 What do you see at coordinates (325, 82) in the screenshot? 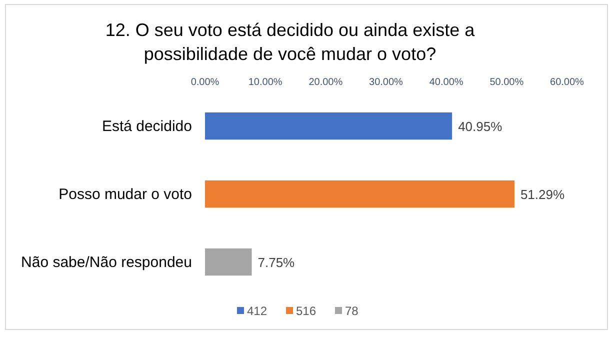
I see `x-tick-label: 20.00%` at bounding box center [325, 82].